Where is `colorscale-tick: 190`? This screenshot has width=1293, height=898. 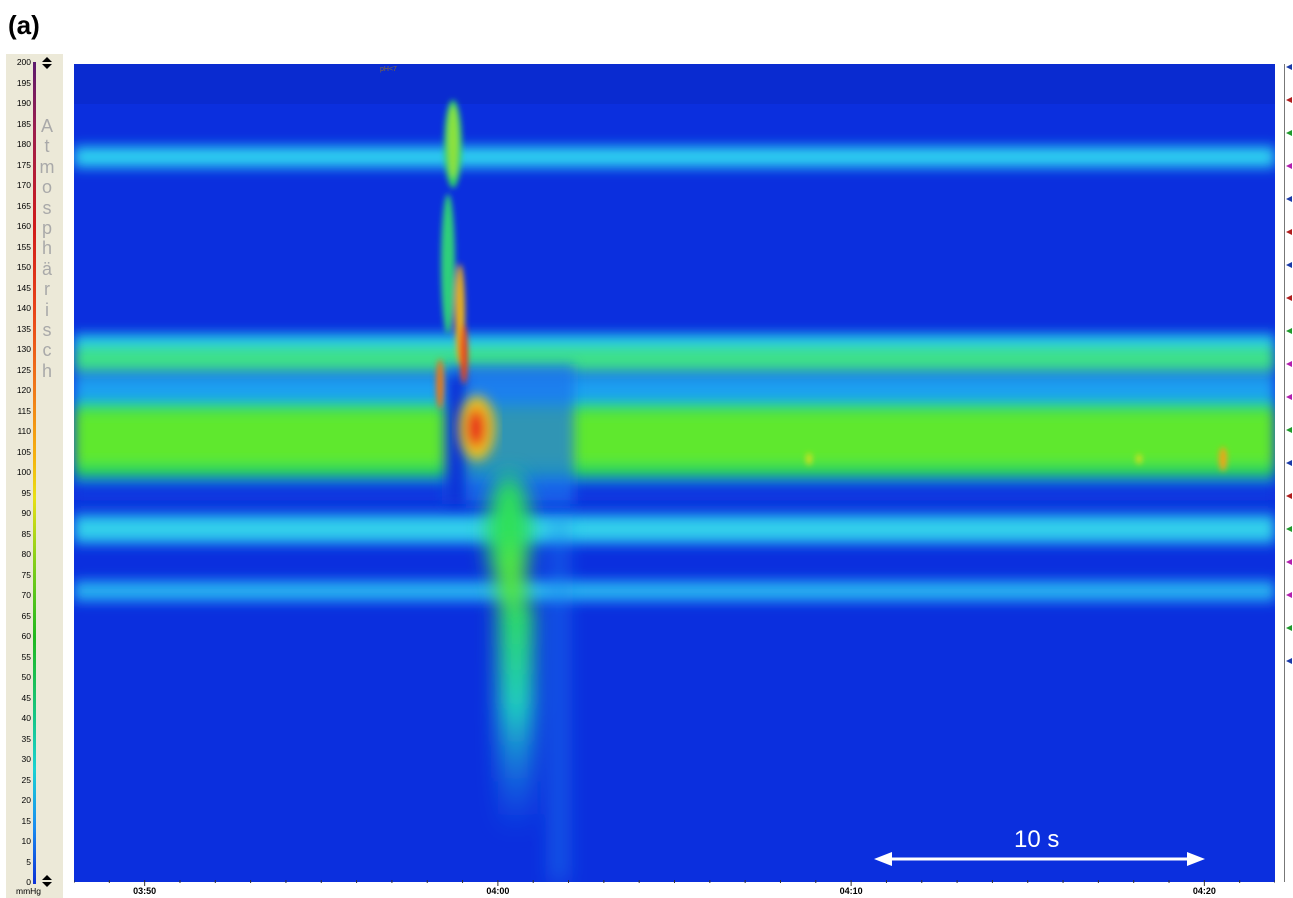
colorscale-tick: 190 is located at coordinates (23, 103).